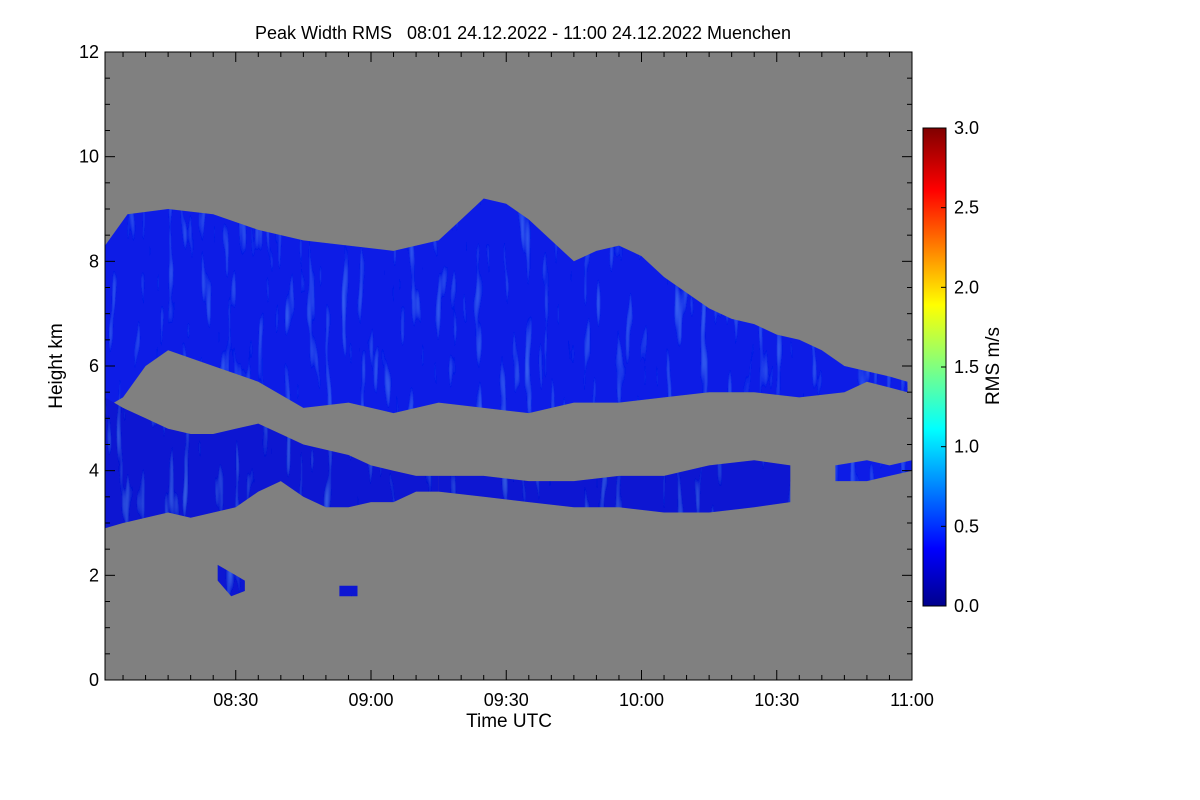 The height and width of the screenshot is (800, 1200). I want to click on x-tick-label: 08:30, so click(235, 700).